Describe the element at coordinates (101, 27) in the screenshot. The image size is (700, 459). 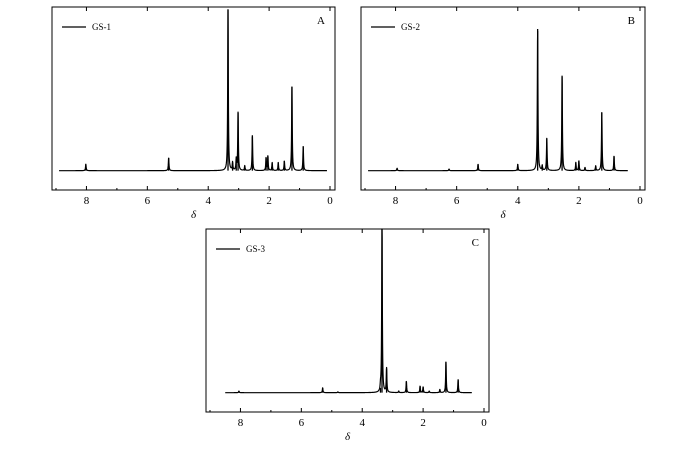
I see `legend-label: GS-1` at that location.